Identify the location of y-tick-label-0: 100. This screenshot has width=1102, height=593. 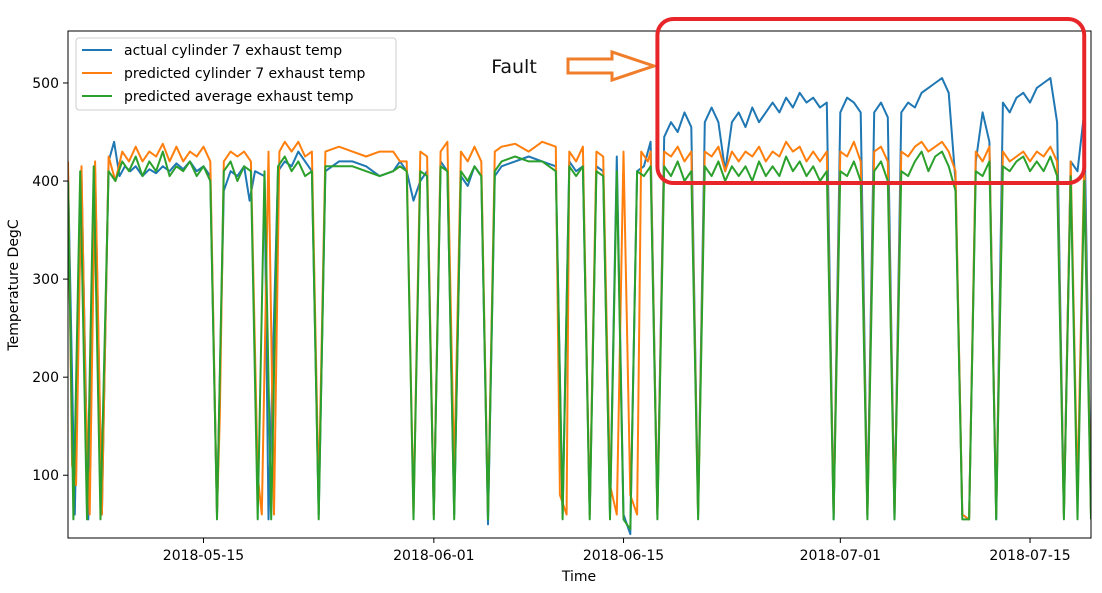
(45, 476).